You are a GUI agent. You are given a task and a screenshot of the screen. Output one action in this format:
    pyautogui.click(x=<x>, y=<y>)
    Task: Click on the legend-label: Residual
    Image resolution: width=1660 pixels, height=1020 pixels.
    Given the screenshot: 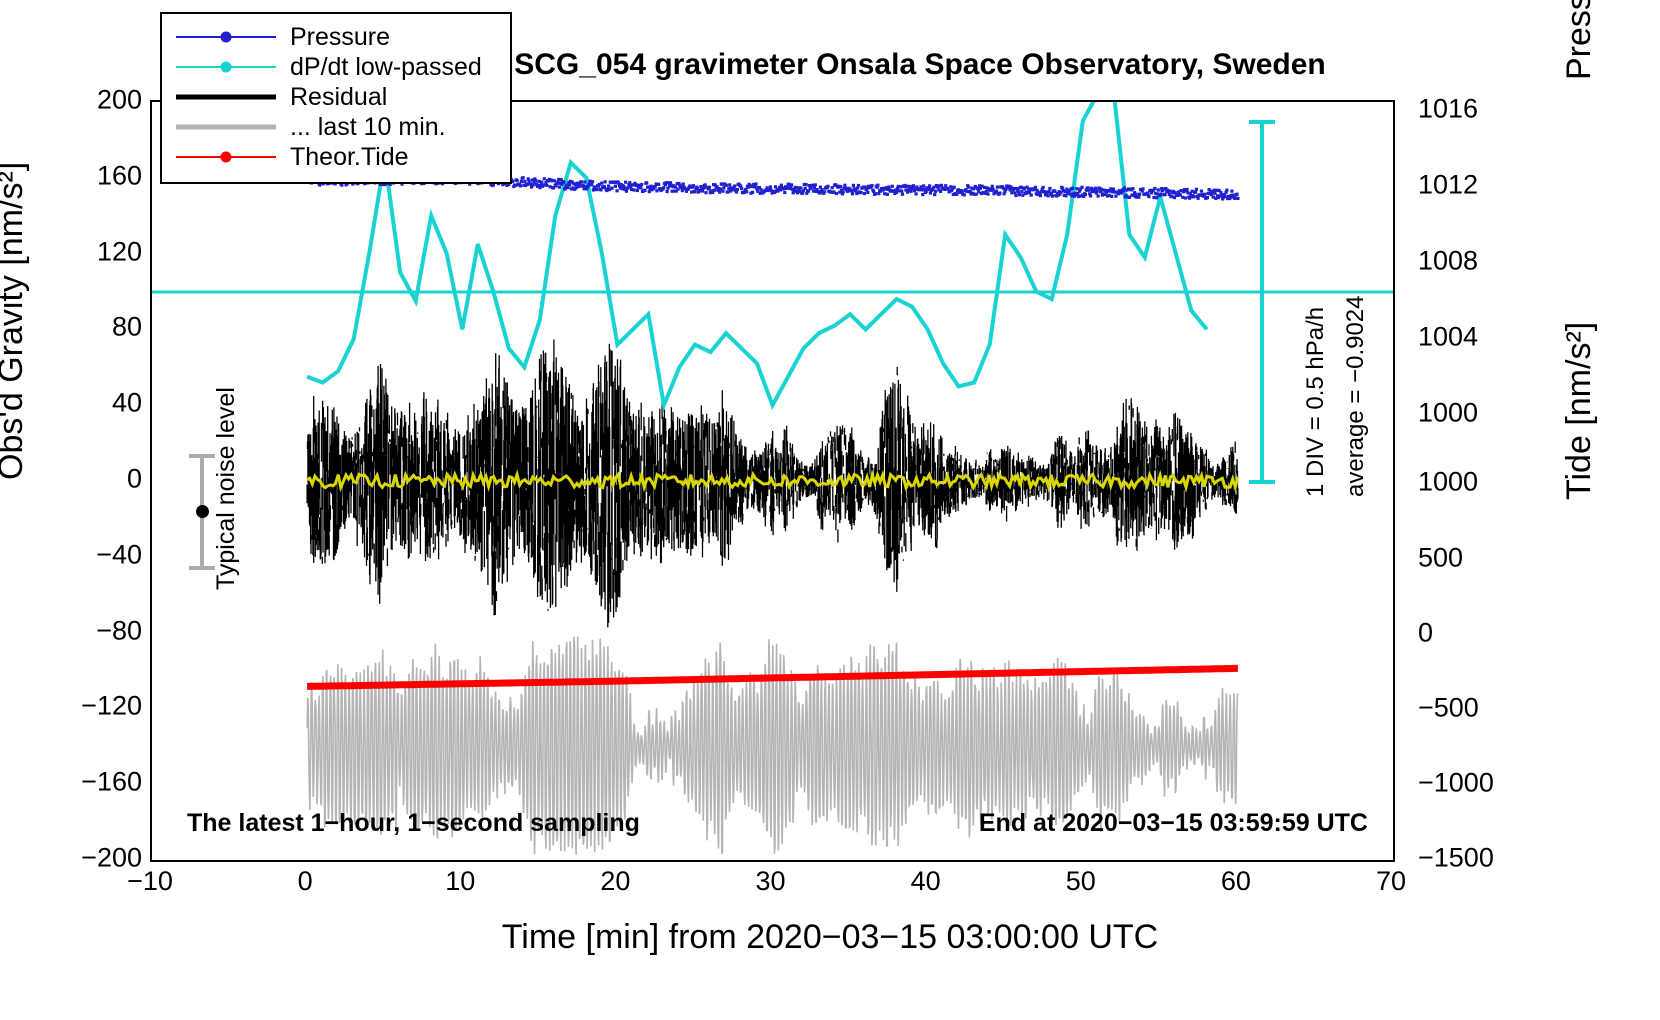 What is the action you would take?
    pyautogui.click(x=339, y=96)
    